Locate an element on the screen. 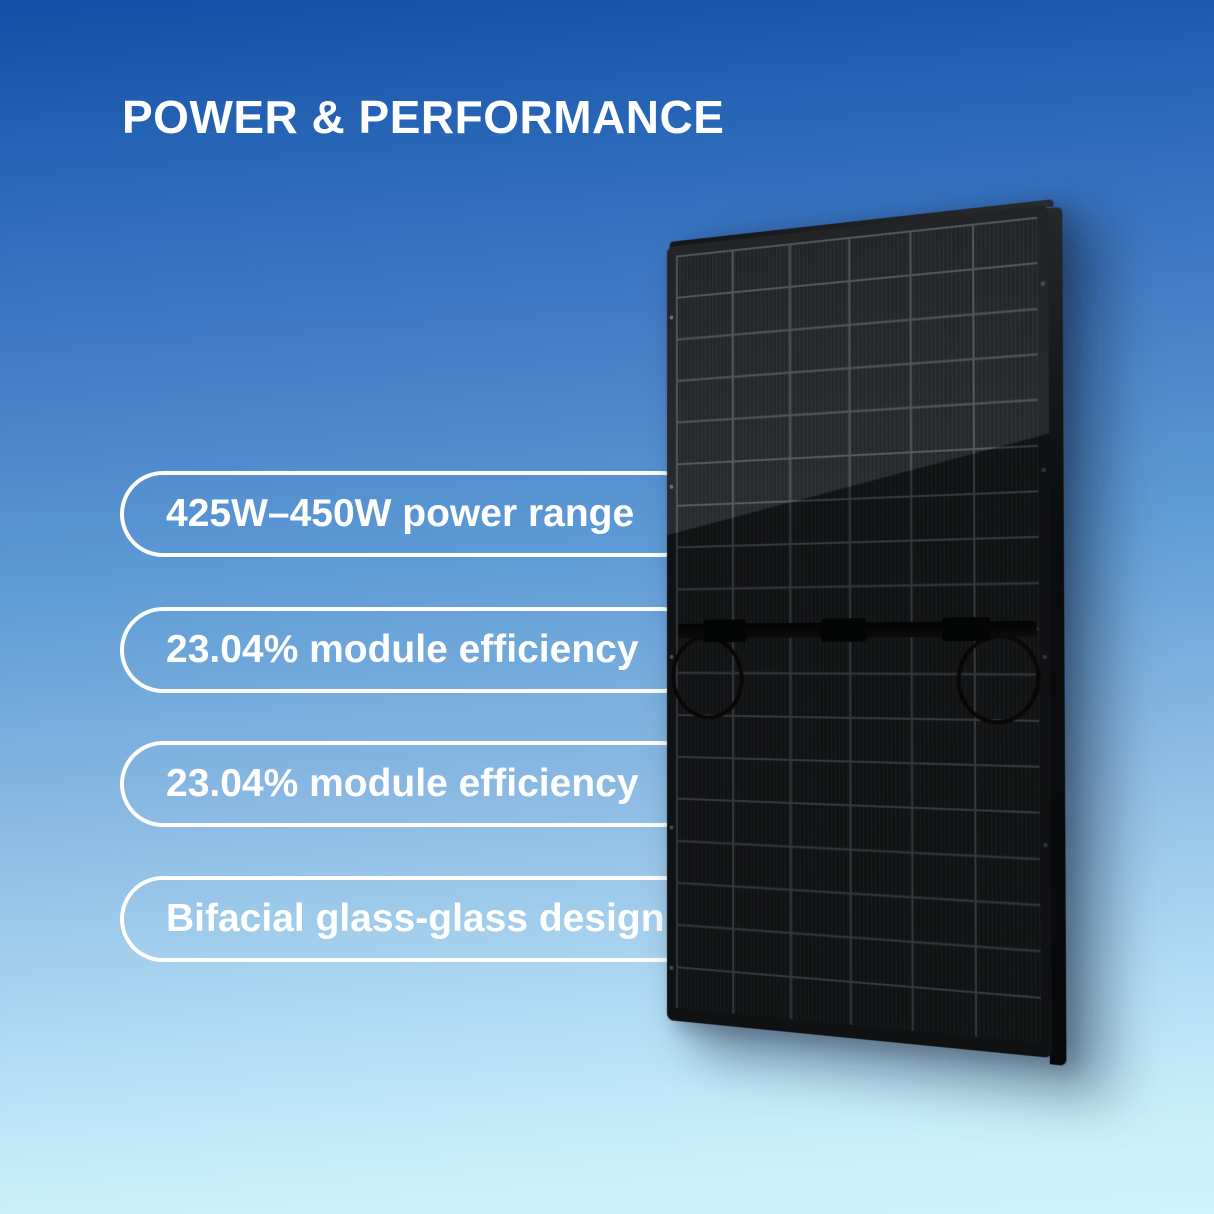  feature-pill-label: 425W–450W power range is located at coordinates (400, 513).